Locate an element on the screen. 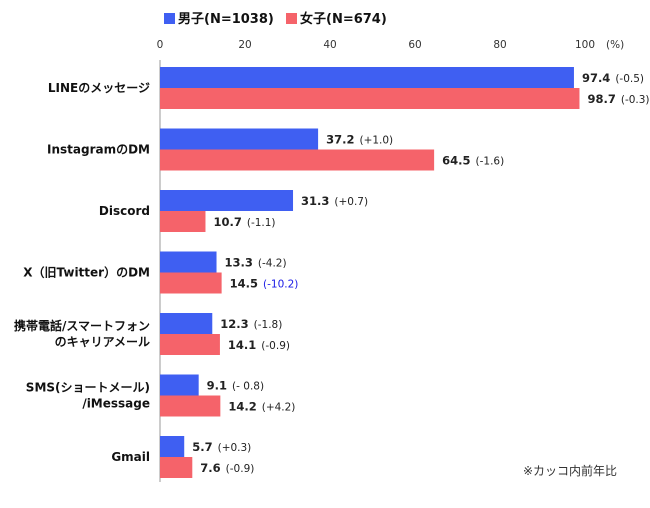 The width and height of the screenshot is (650, 508). data-label: 97.4 (-0.5) is located at coordinates (613, 78).